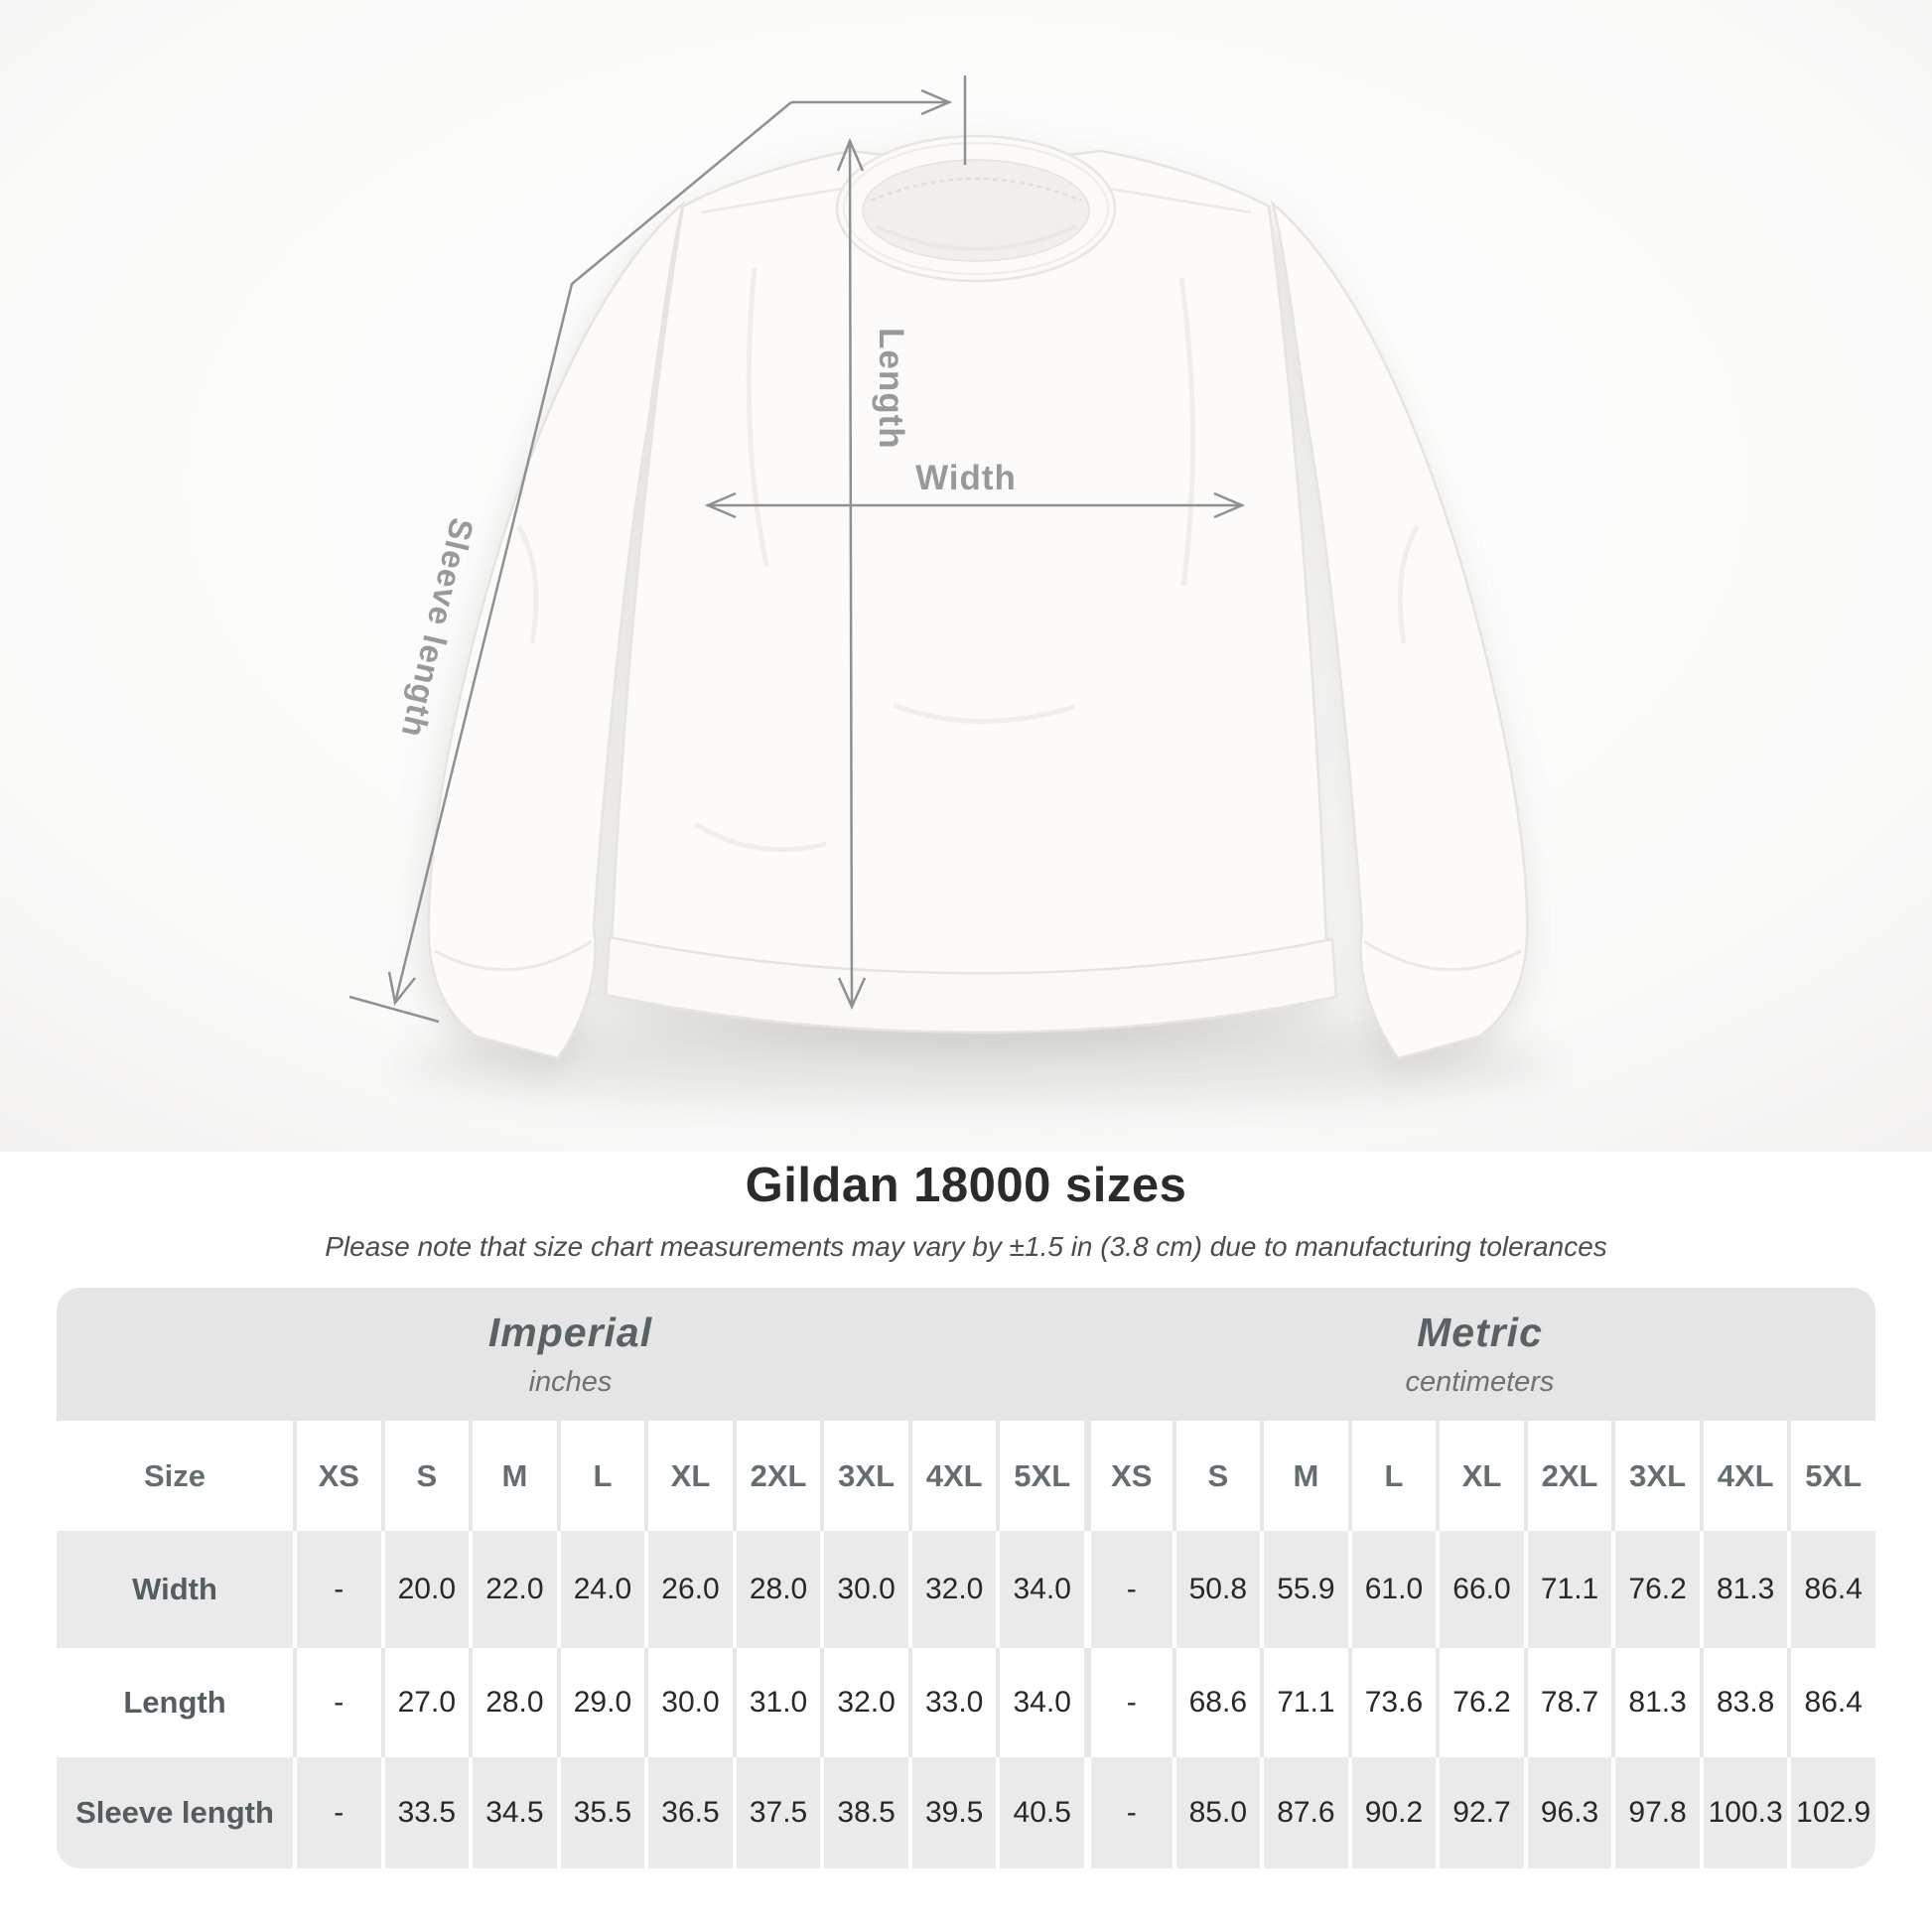 The height and width of the screenshot is (1932, 1932). Describe the element at coordinates (513, 1812) in the screenshot. I see `imperial-value: 34.5` at that location.